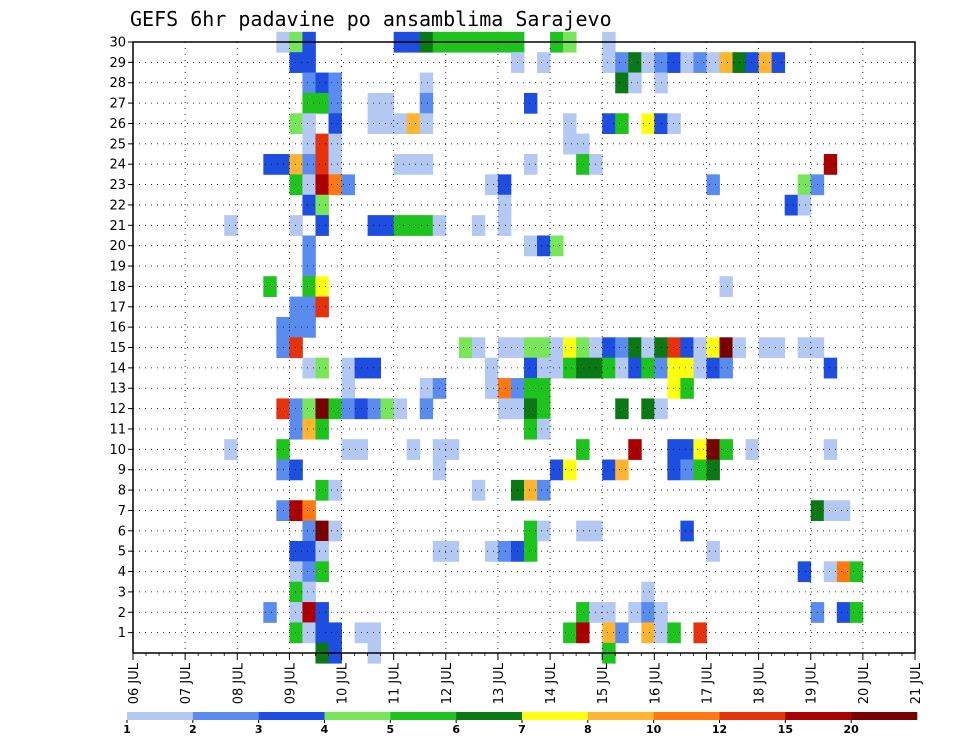 The width and height of the screenshot is (960, 742). What do you see at coordinates (456, 729) in the screenshot?
I see `colorbar-label: 6` at bounding box center [456, 729].